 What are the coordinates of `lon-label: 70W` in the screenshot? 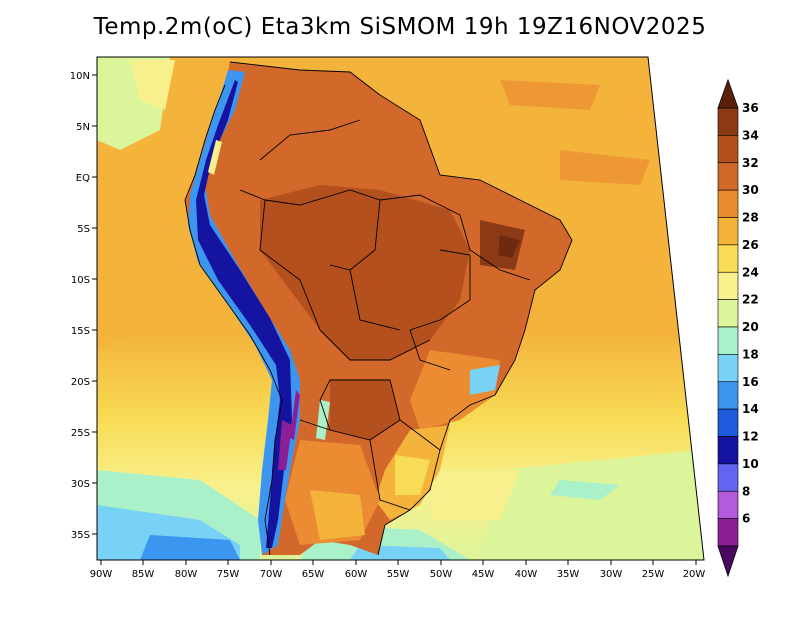 It's located at (271, 574).